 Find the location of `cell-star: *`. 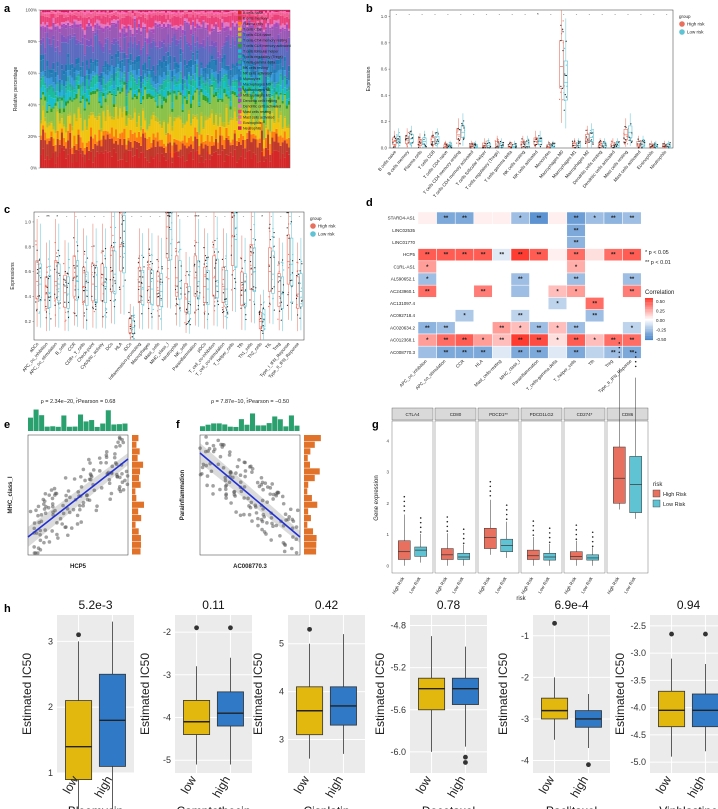

cell-star: * is located at coordinates (427, 280).